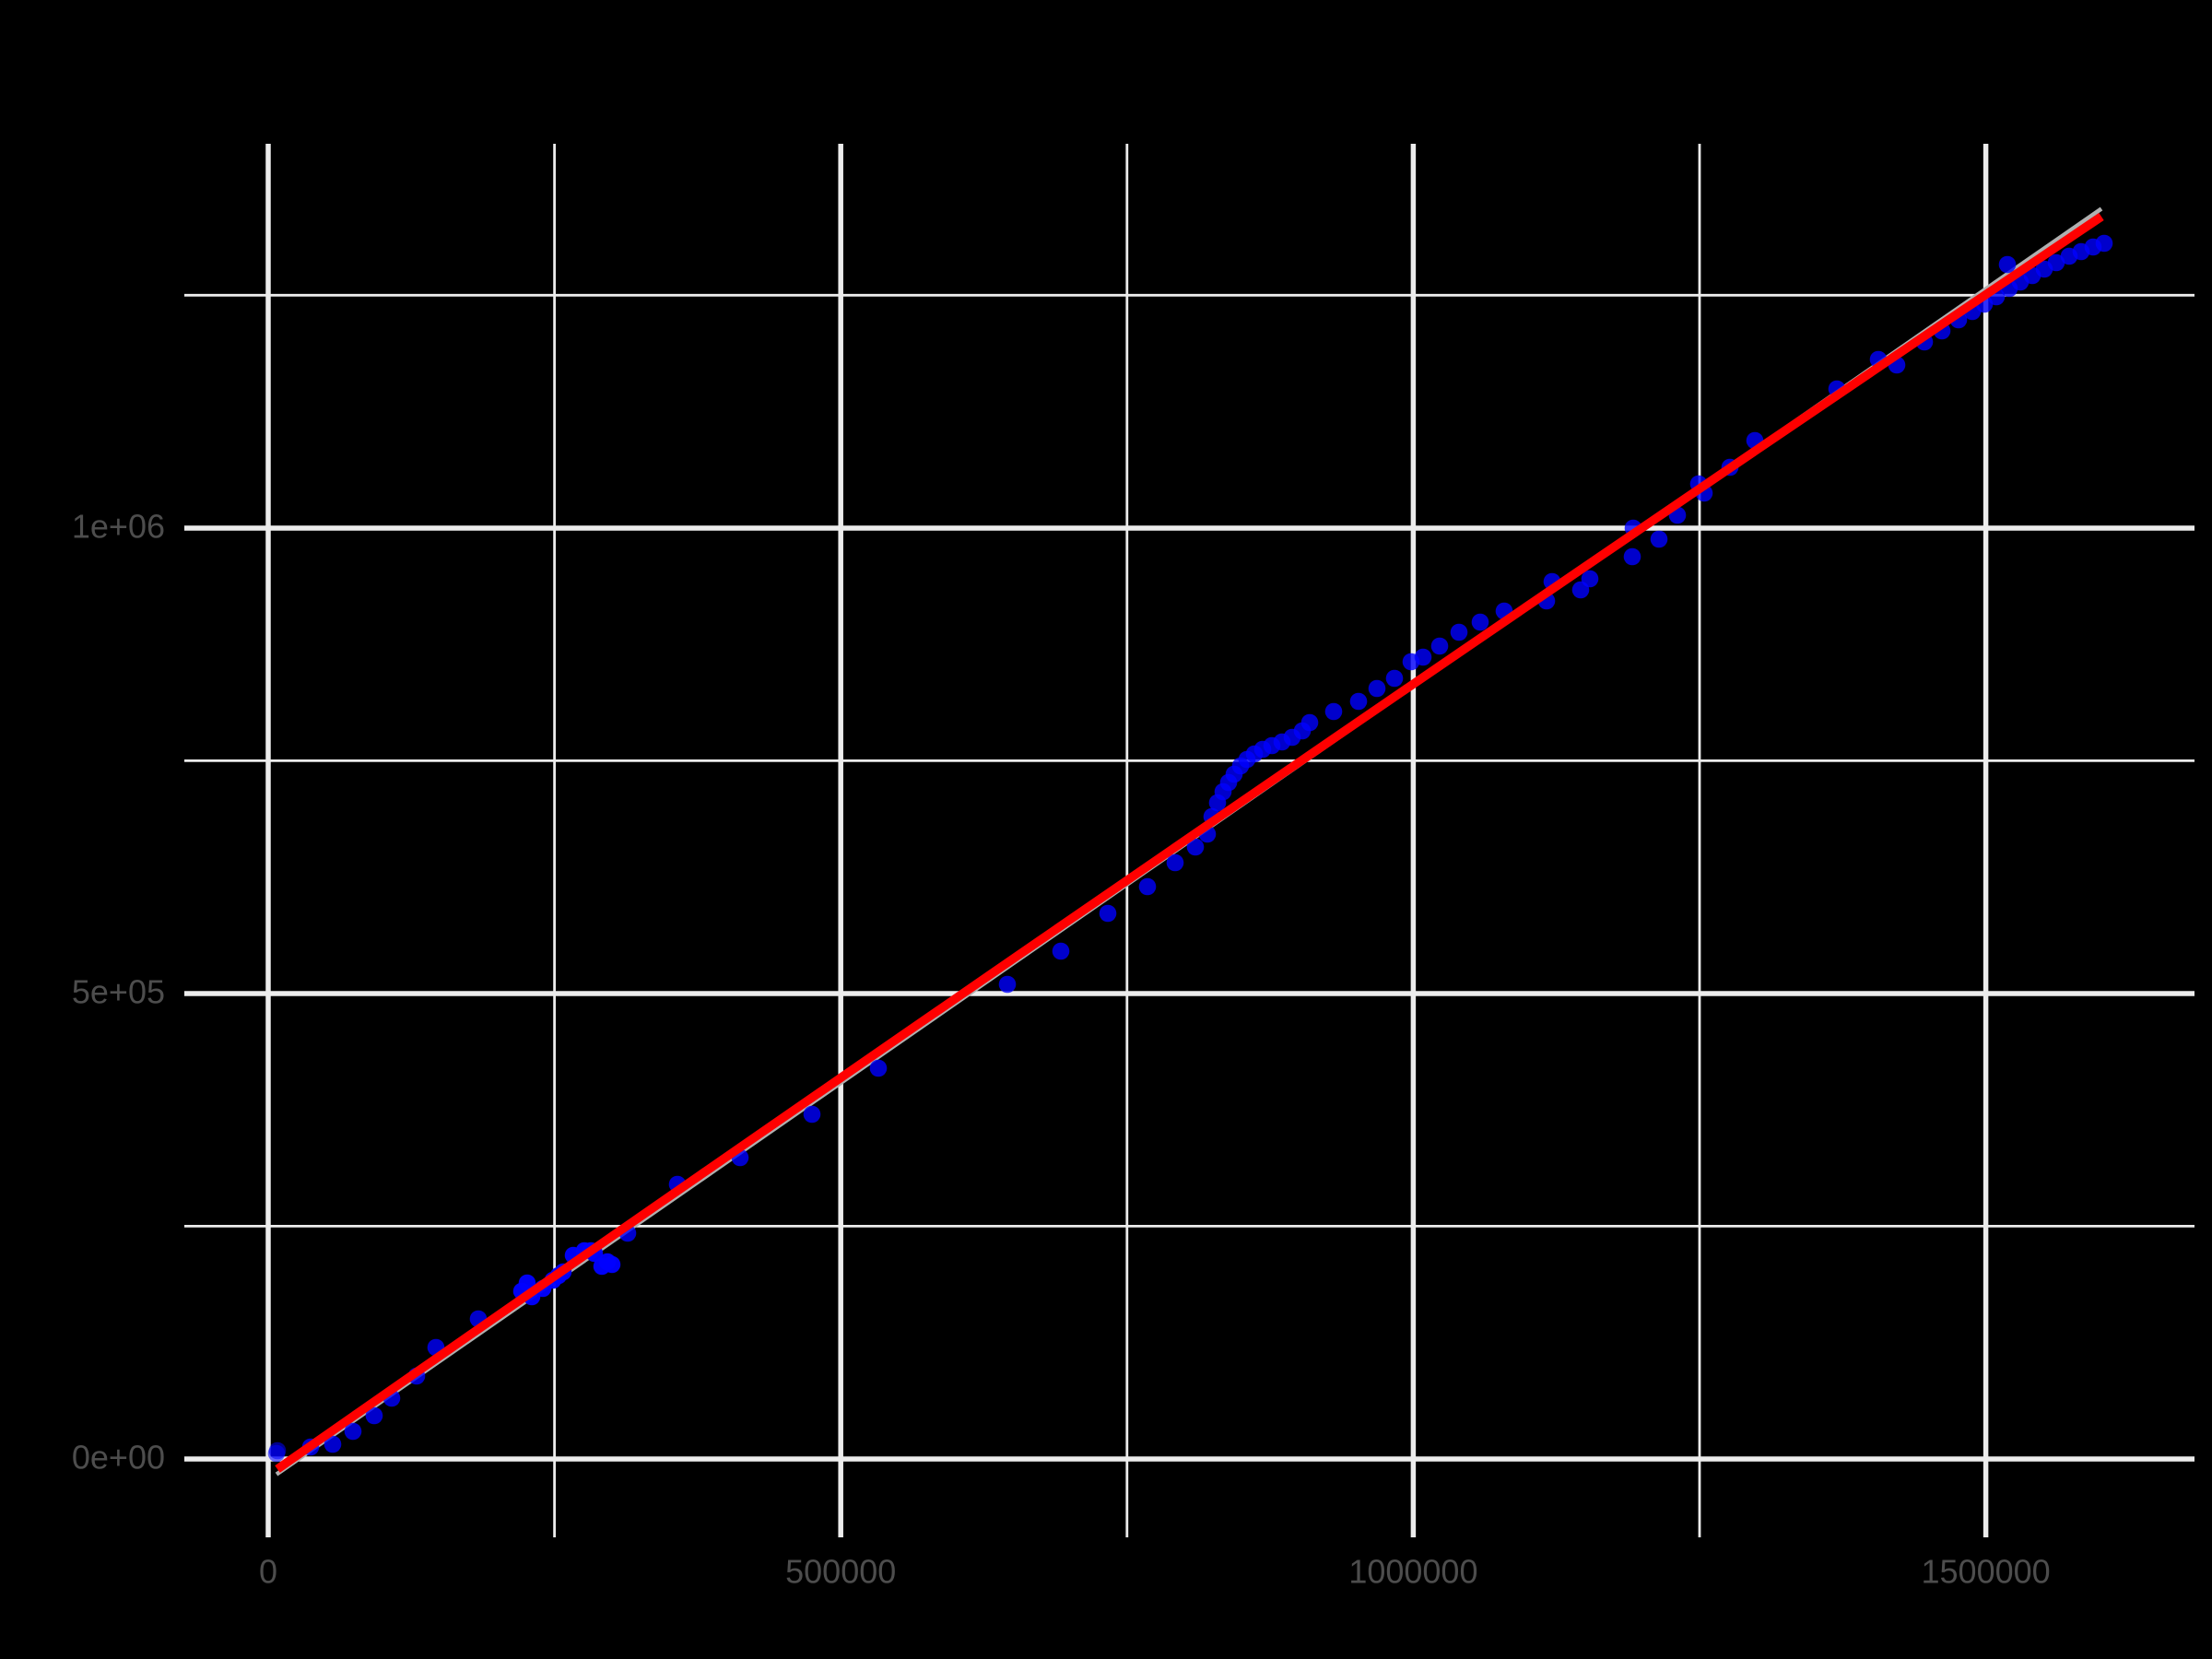 This screenshot has height=1659, width=2212. Describe the element at coordinates (1986, 1572) in the screenshot. I see `svg-text: 1500000` at that location.